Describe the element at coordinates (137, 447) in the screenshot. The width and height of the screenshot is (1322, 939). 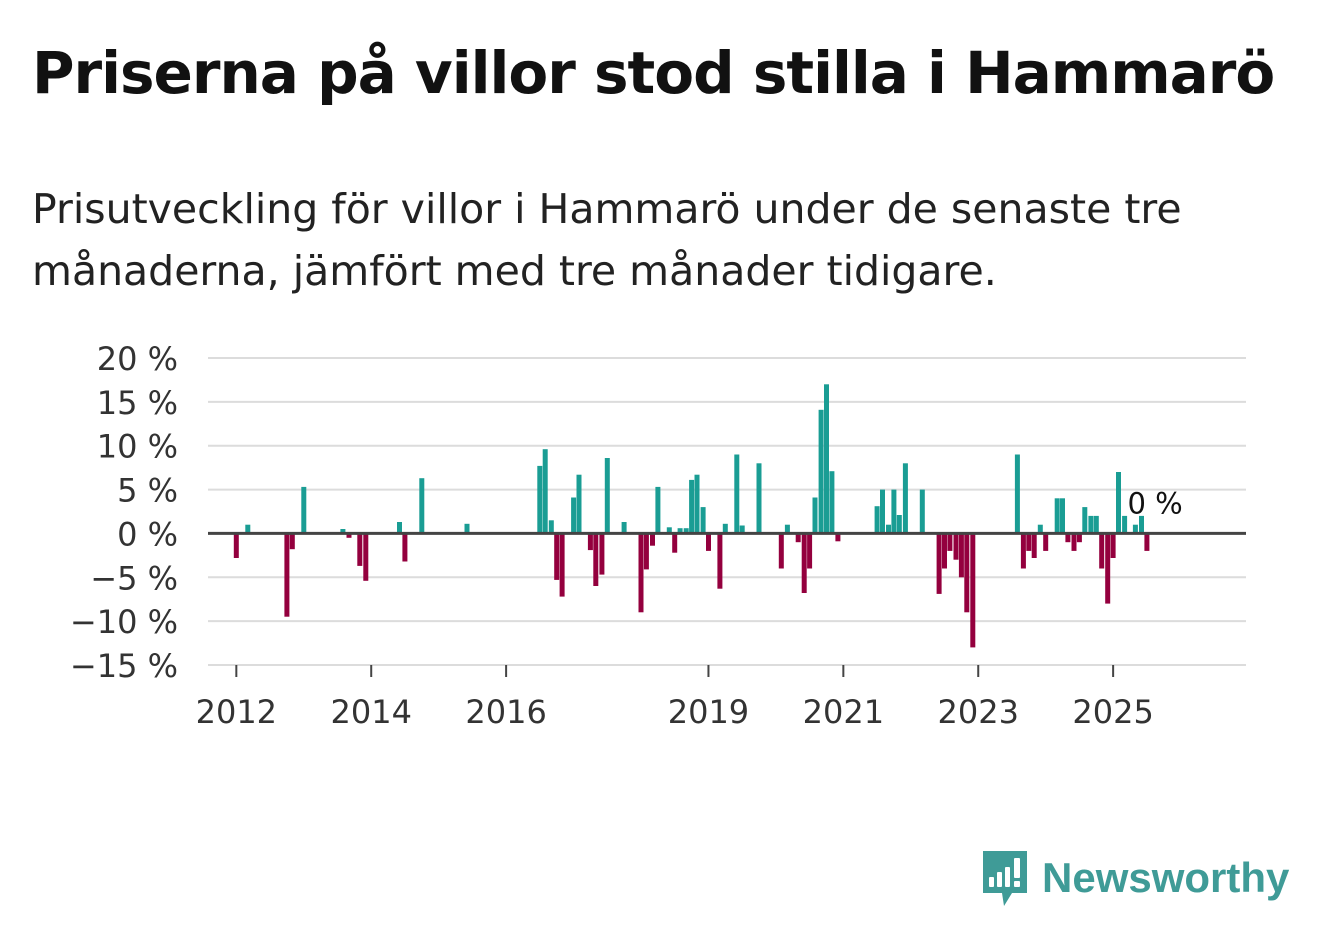
I see `y-tick-label: 10 %` at that location.